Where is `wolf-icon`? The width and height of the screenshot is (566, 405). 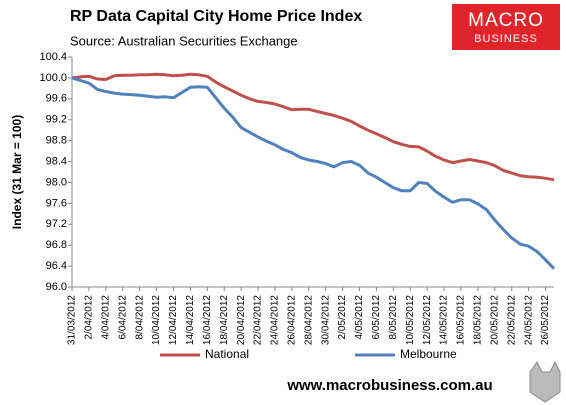
wolf-icon is located at coordinates (545, 381).